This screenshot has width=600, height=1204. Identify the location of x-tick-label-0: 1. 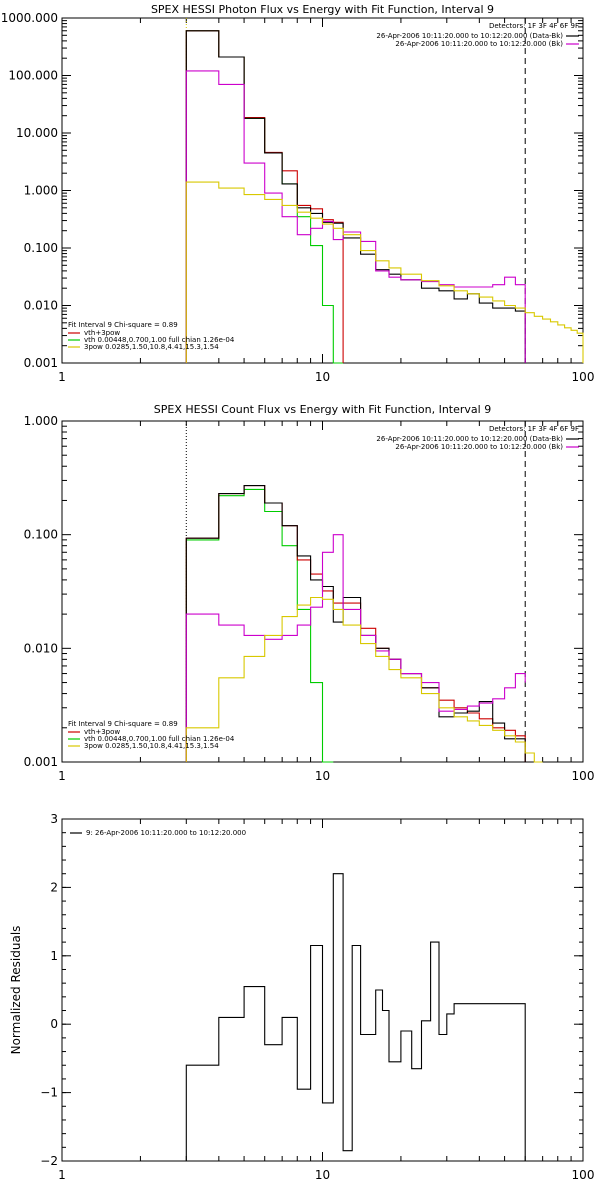
(62, 377).